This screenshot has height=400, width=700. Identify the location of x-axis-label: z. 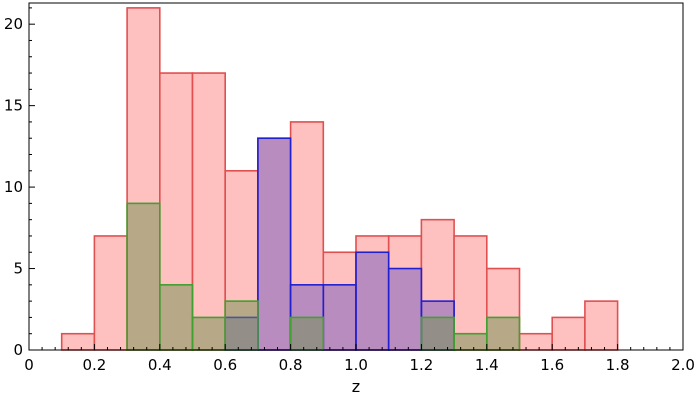
(356, 386).